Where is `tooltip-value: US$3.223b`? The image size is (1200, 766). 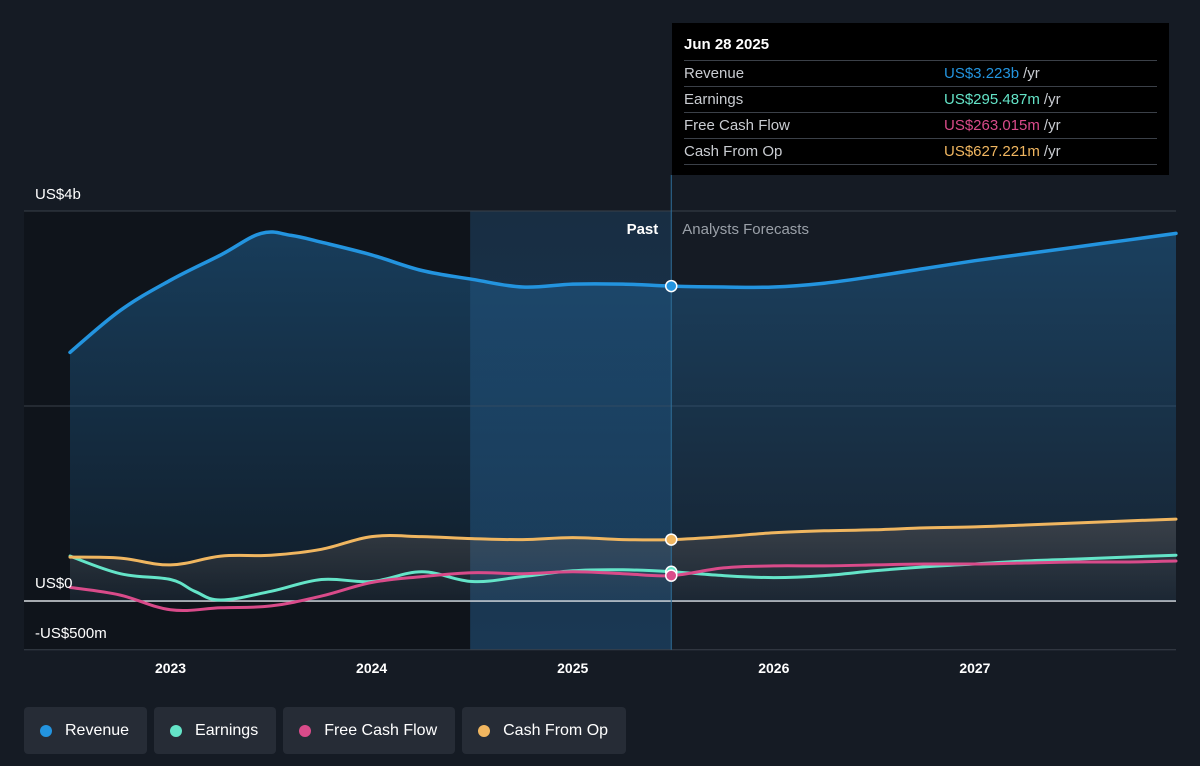
tooltip-value: US$3.223b is located at coordinates (982, 73).